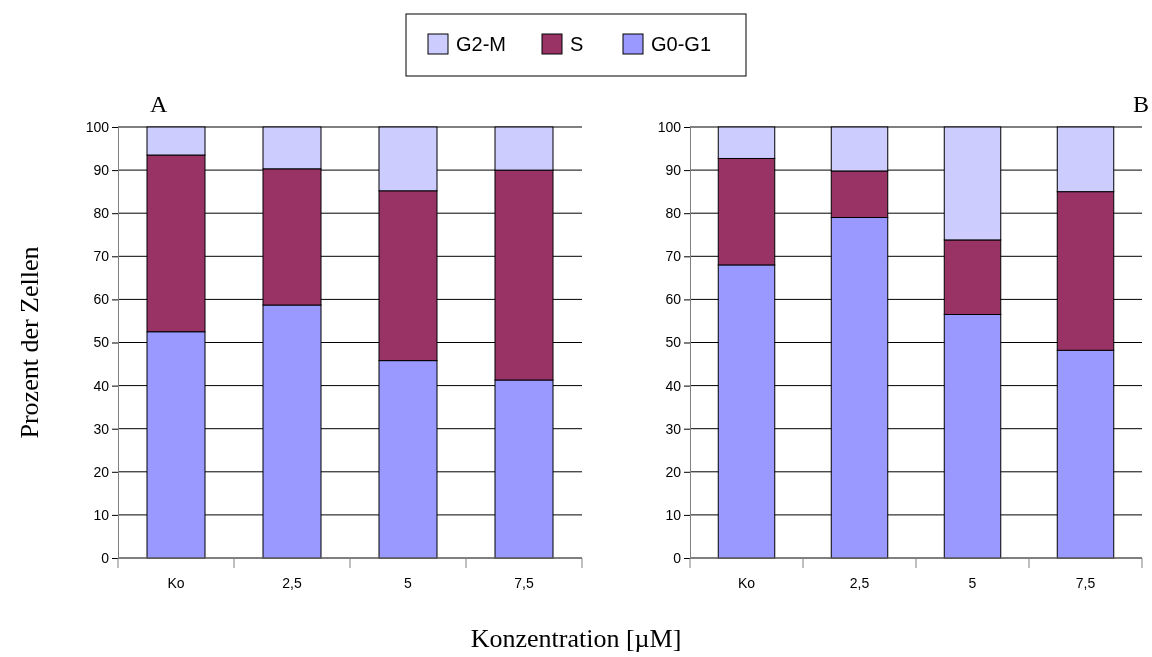 Image resolution: width=1152 pixels, height=657 pixels. Describe the element at coordinates (159, 104) in the screenshot. I see `chart-title: A` at that location.